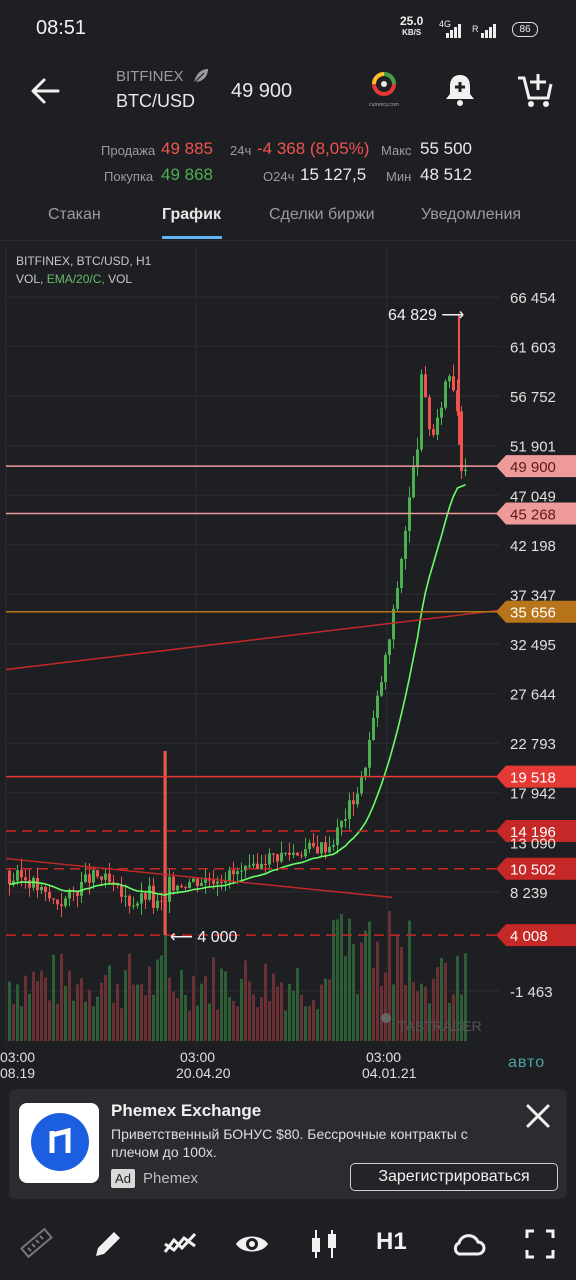  What do you see at coordinates (322, 214) in the screenshot?
I see `tab-trades: Сделки биржи` at bounding box center [322, 214].